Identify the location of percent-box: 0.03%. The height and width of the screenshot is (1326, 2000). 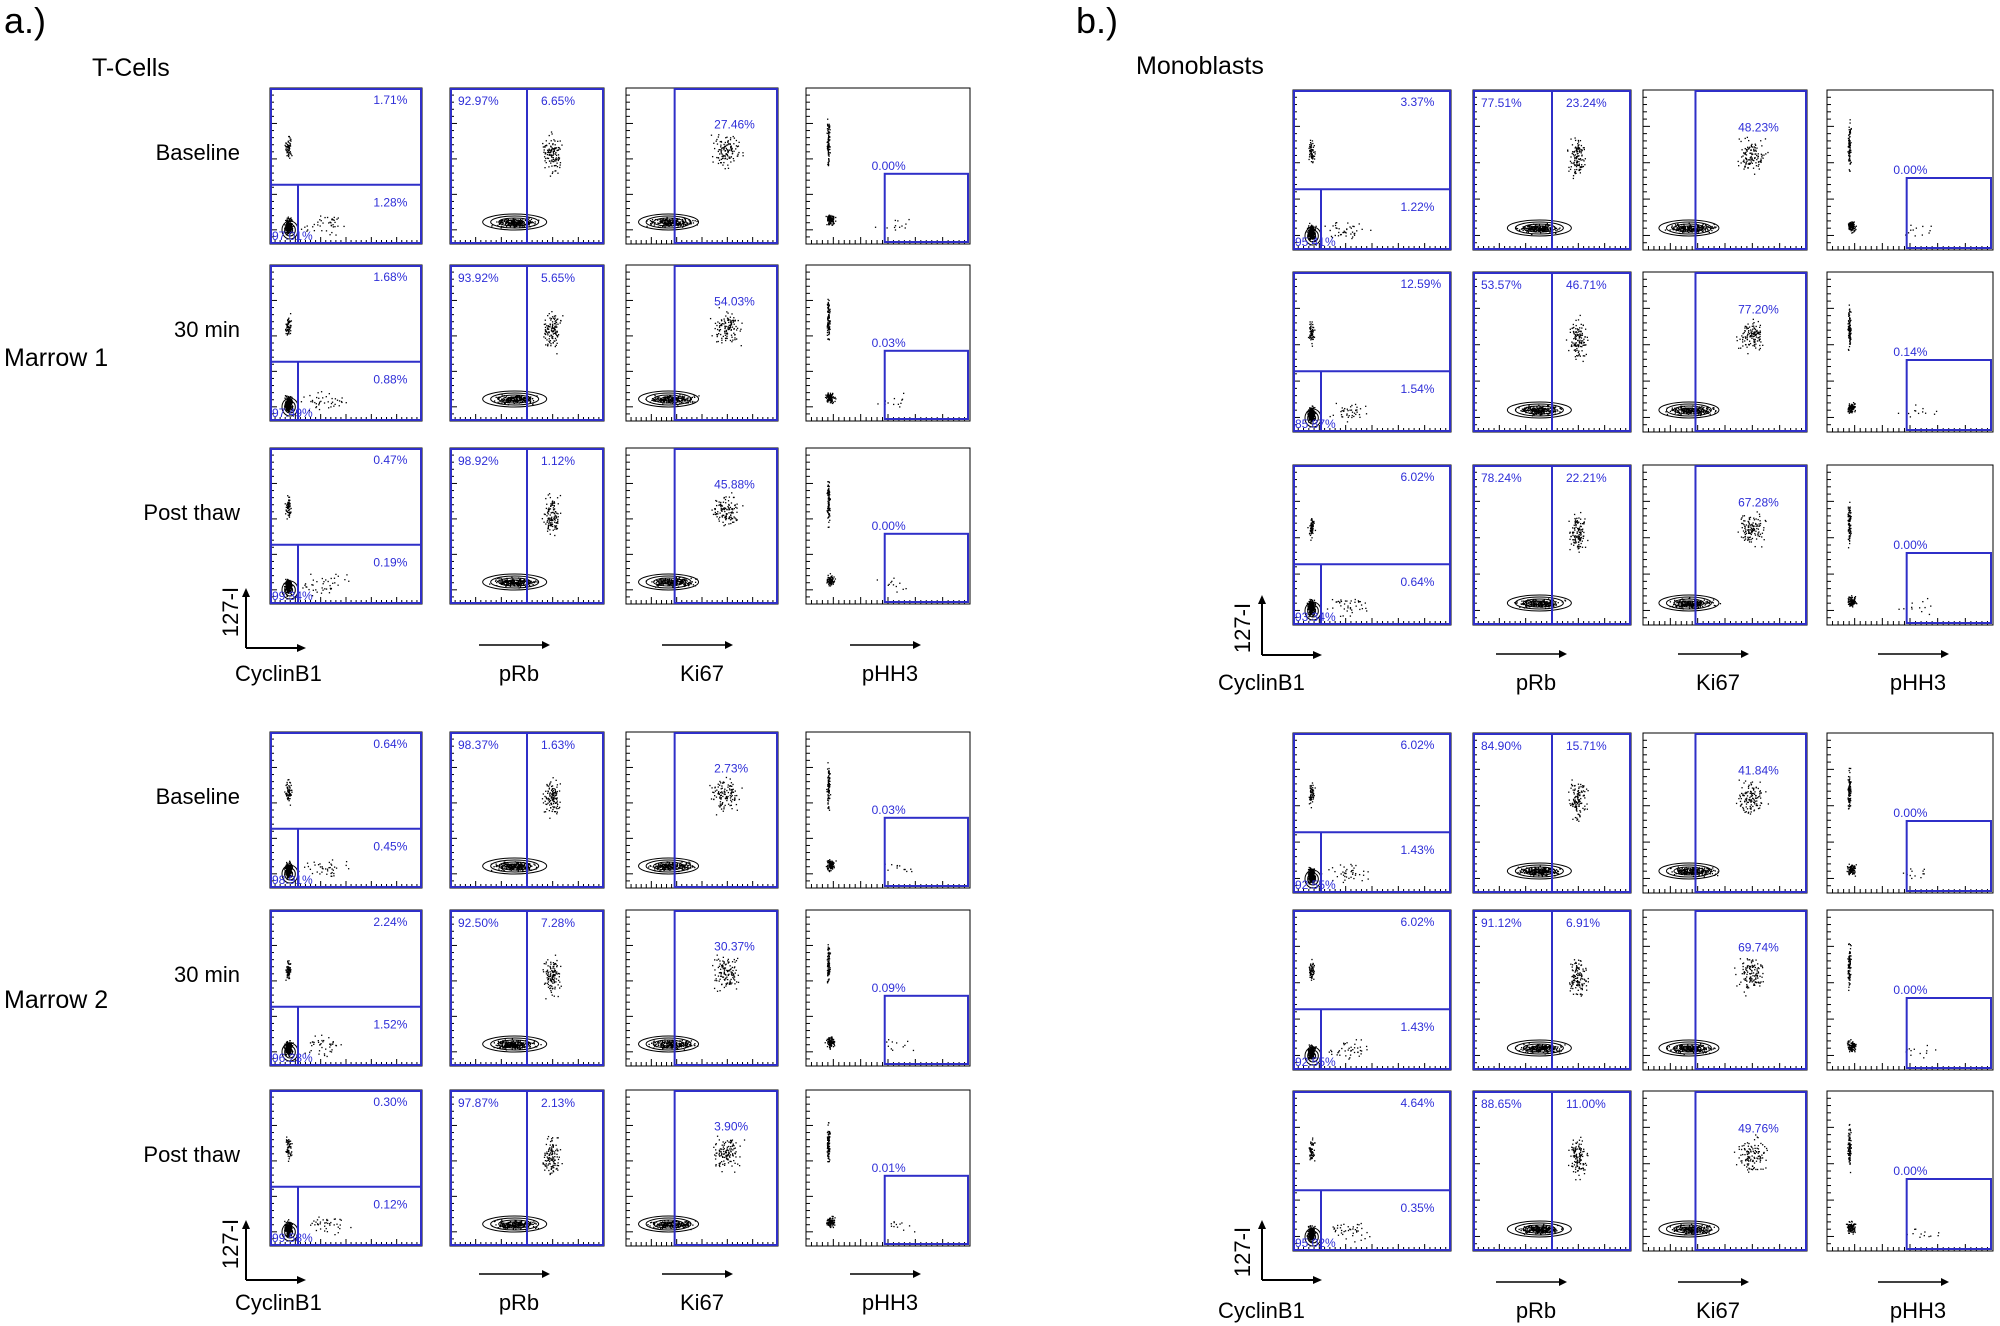
(889, 810).